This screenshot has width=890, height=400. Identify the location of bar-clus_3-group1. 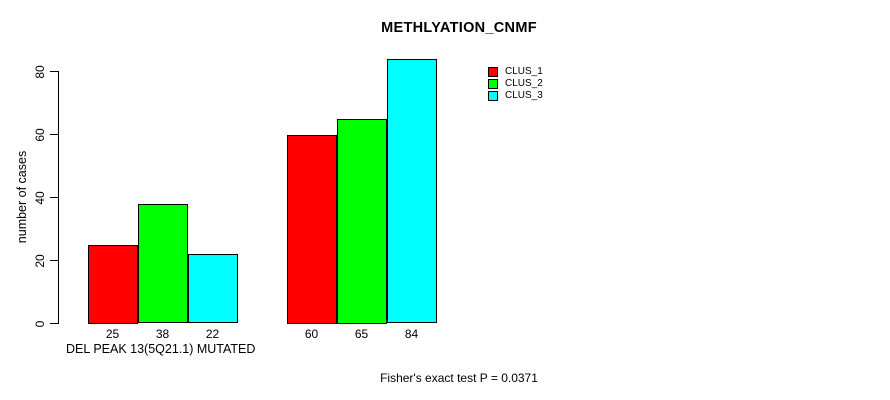
(212, 289).